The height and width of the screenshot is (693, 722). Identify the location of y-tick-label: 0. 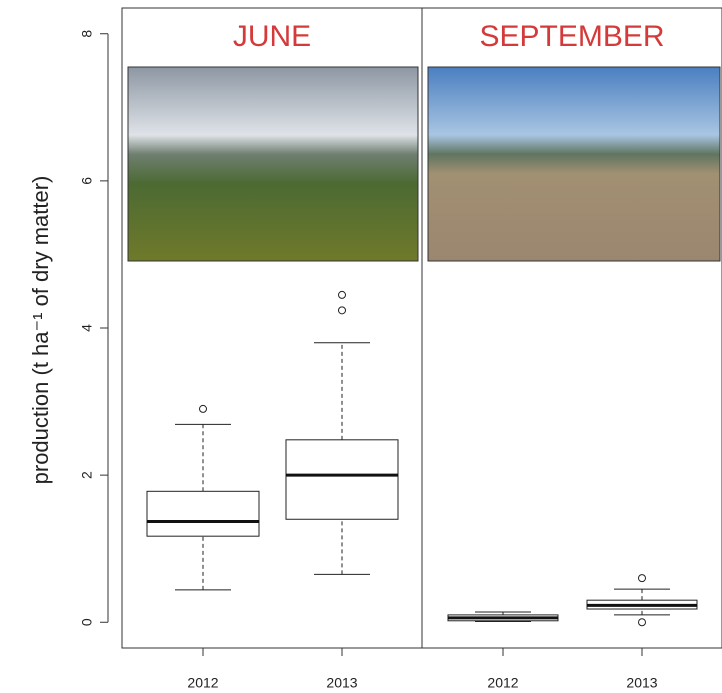
(87, 622).